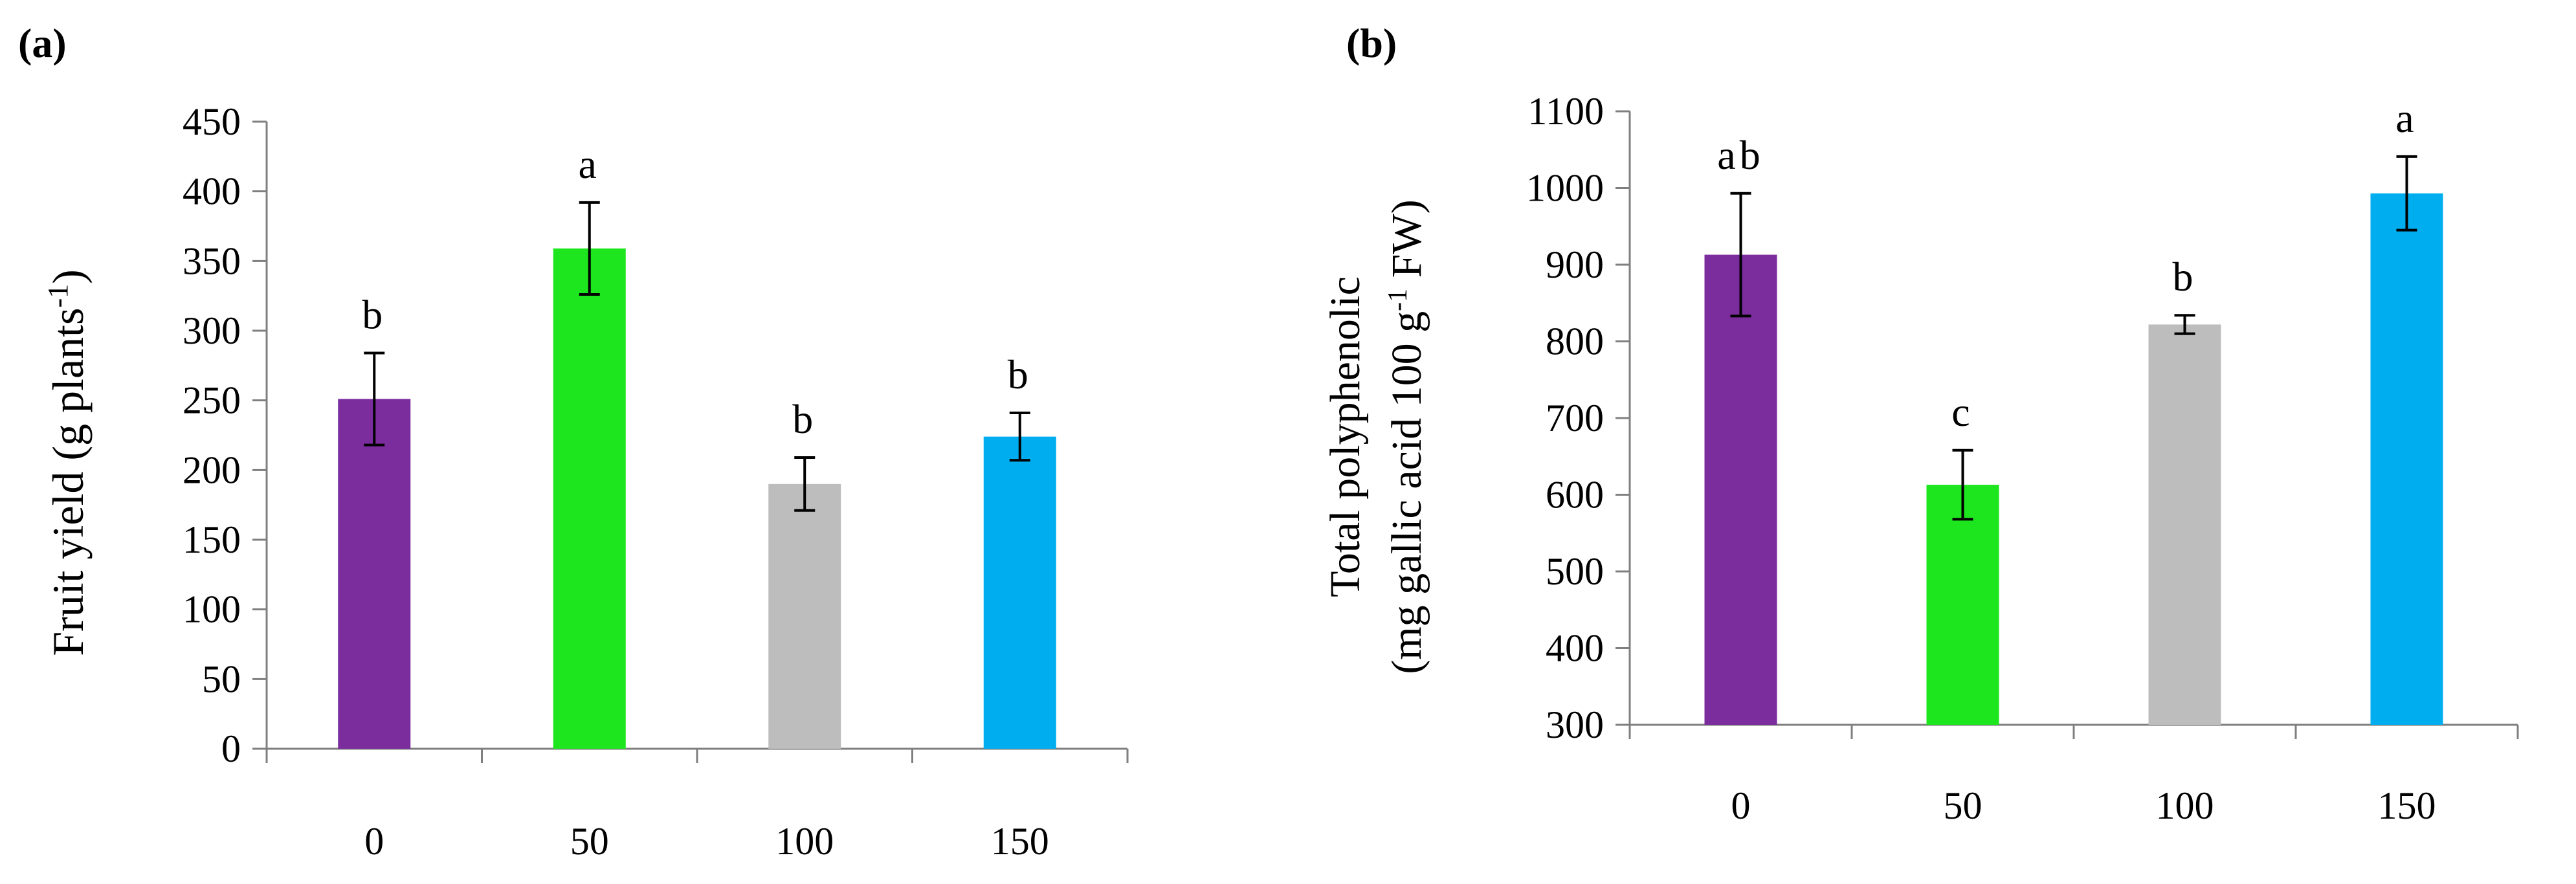 Image resolution: width=2576 pixels, height=884 pixels. Describe the element at coordinates (590, 164) in the screenshot. I see `significance-letter-a-50: a` at that location.